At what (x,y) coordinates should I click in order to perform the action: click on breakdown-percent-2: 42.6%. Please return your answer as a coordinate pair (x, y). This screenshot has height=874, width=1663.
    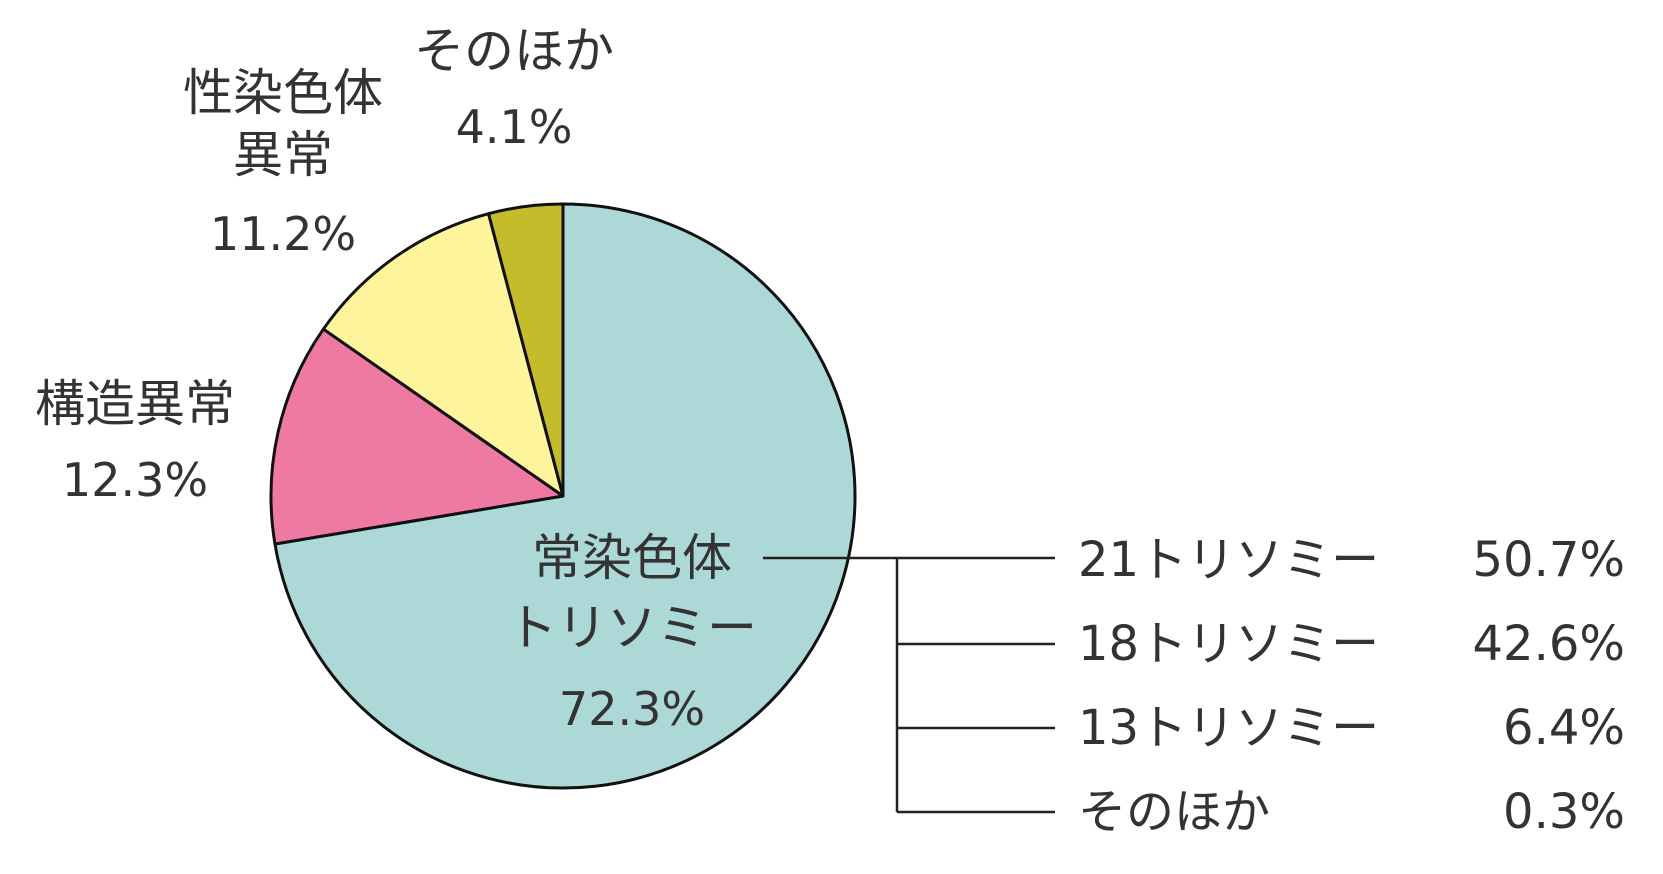
    Looking at the image, I should click on (1549, 644).